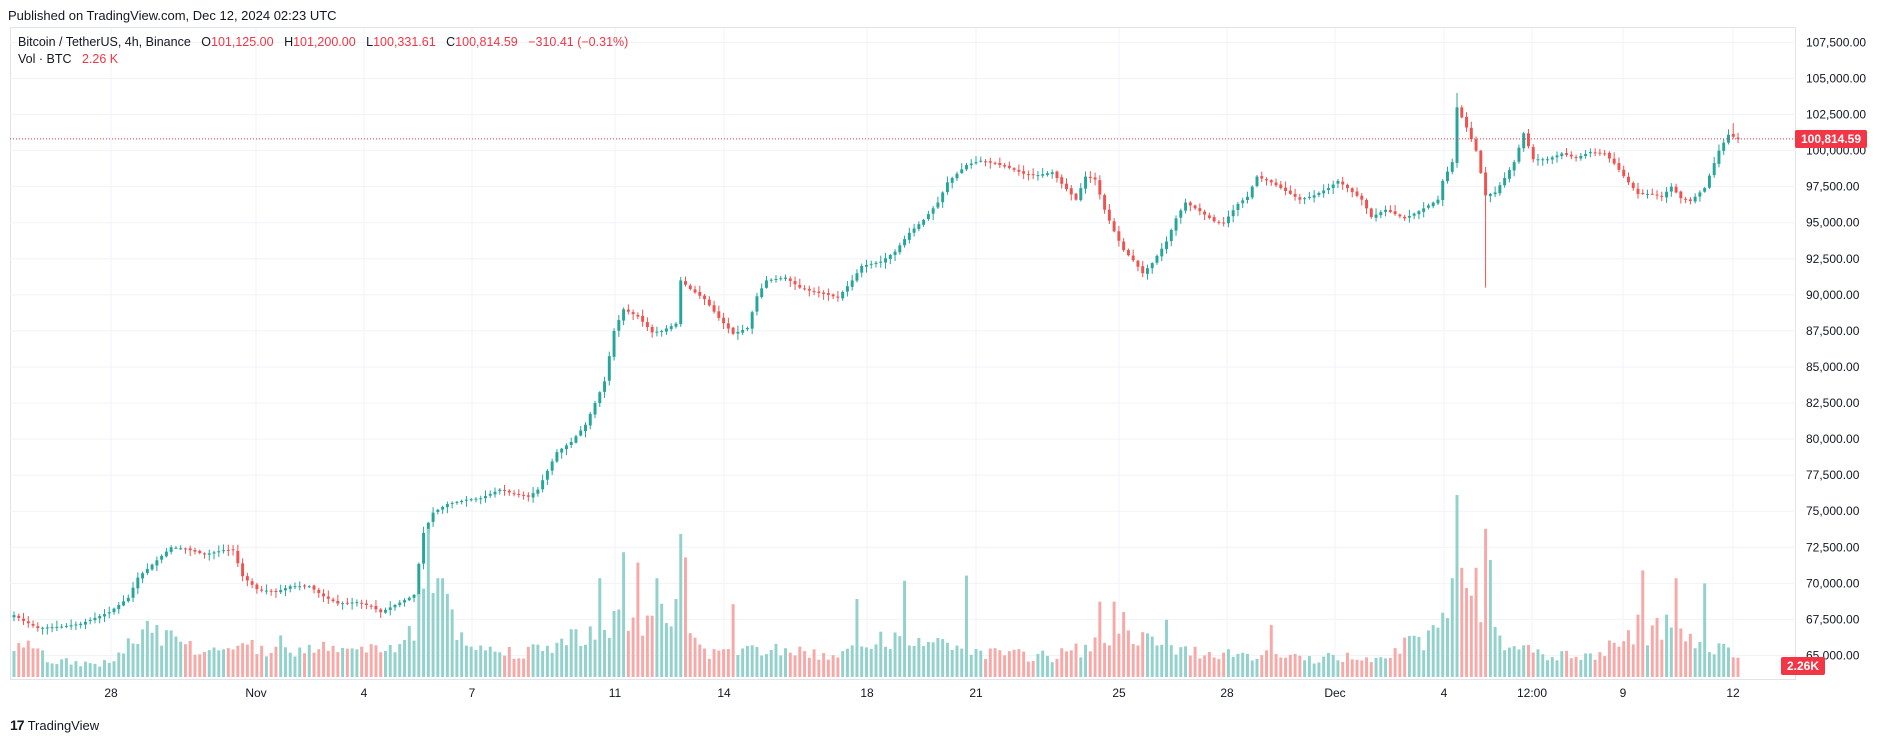  What do you see at coordinates (104, 42) in the screenshot?
I see `legend-symbol: Bitcoin / TetherUS, 4h, Binance` at bounding box center [104, 42].